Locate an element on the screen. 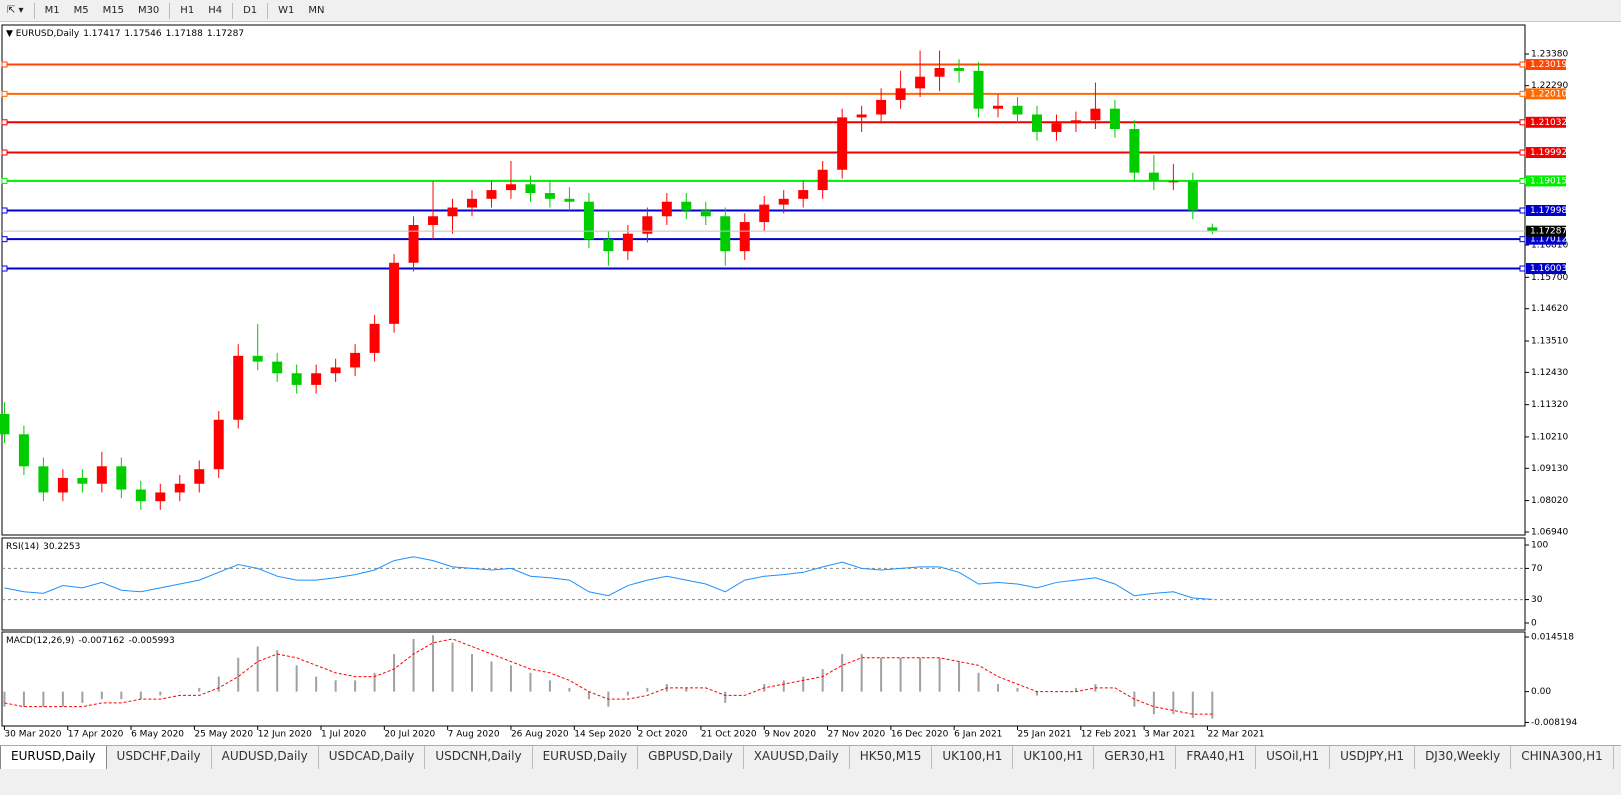 The image size is (1621, 795). x-tick-label: 30 Mar 2020 is located at coordinates (32, 735).